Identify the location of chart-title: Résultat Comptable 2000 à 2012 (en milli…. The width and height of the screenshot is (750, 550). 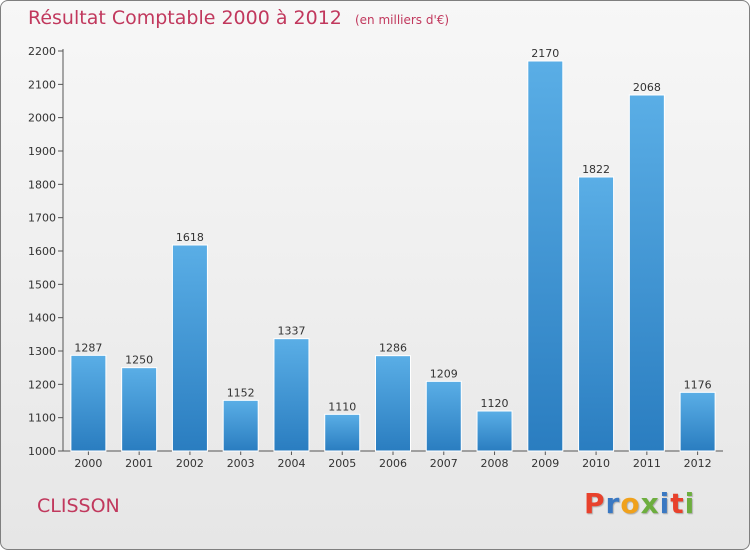
(238, 18).